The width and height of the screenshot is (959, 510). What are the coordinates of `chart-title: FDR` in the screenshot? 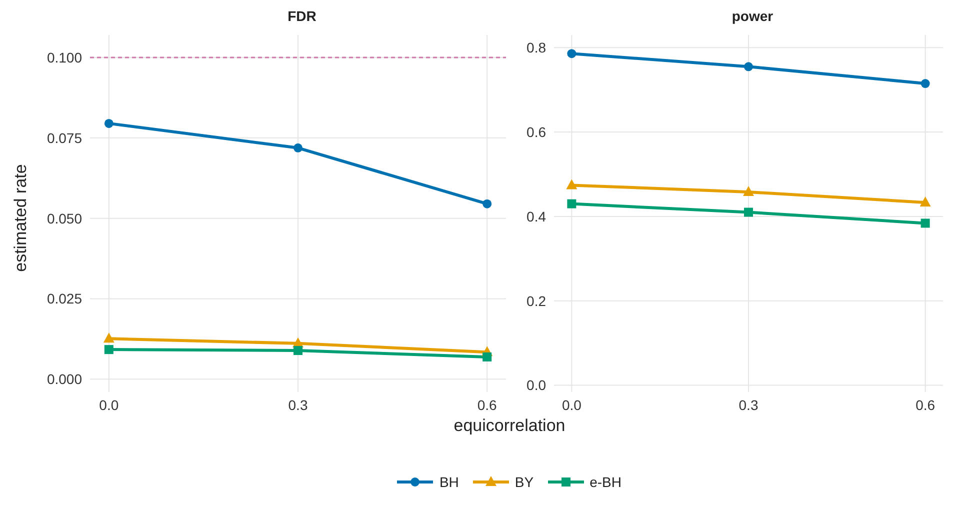 It's located at (302, 17).